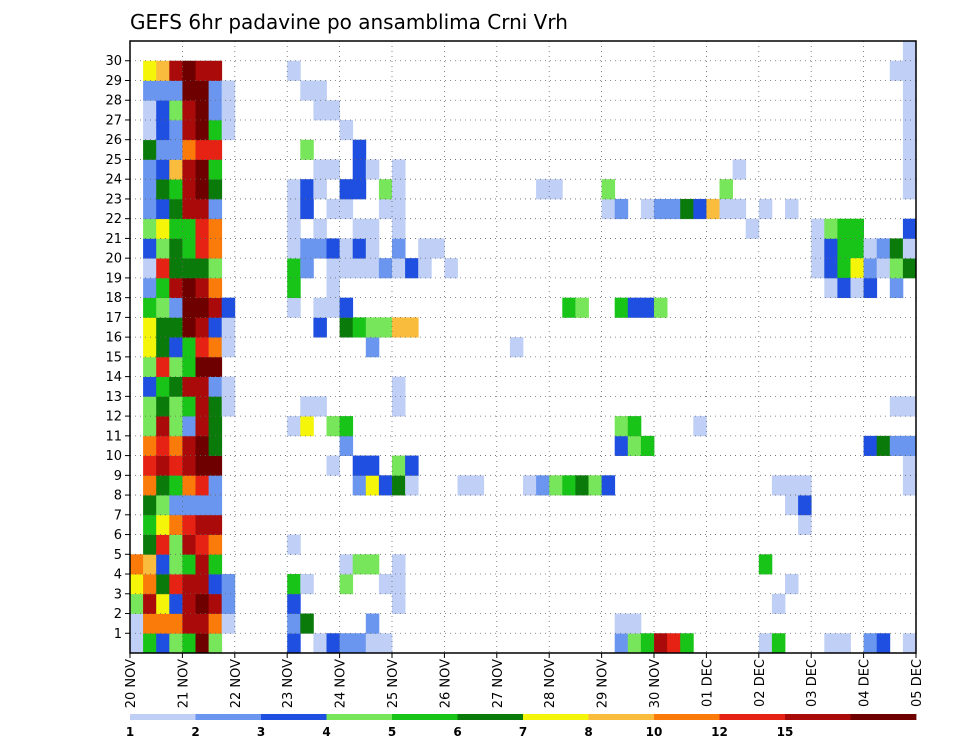 This screenshot has width=960, height=742. I want to click on x-tick-label: 26 NOV, so click(445, 683).